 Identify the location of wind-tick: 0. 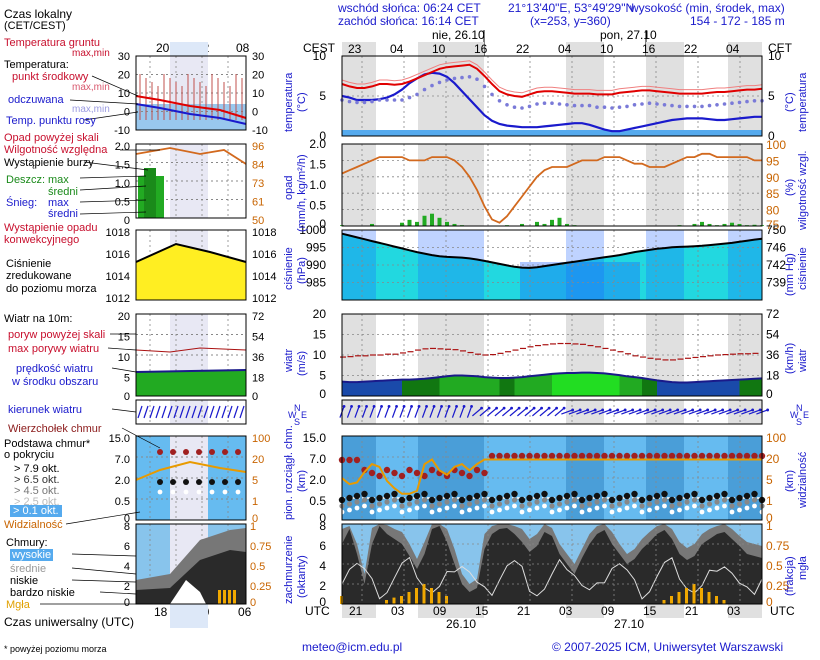
(322, 394).